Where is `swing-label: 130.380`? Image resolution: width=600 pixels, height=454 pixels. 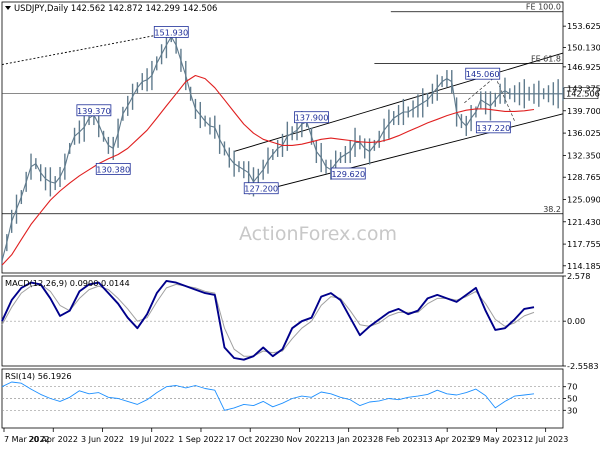
swing-label: 130.380 is located at coordinates (113, 169).